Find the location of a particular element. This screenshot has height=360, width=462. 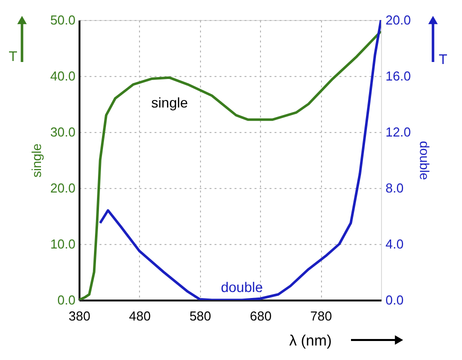

x-tick-label: 780 is located at coordinates (321, 316).